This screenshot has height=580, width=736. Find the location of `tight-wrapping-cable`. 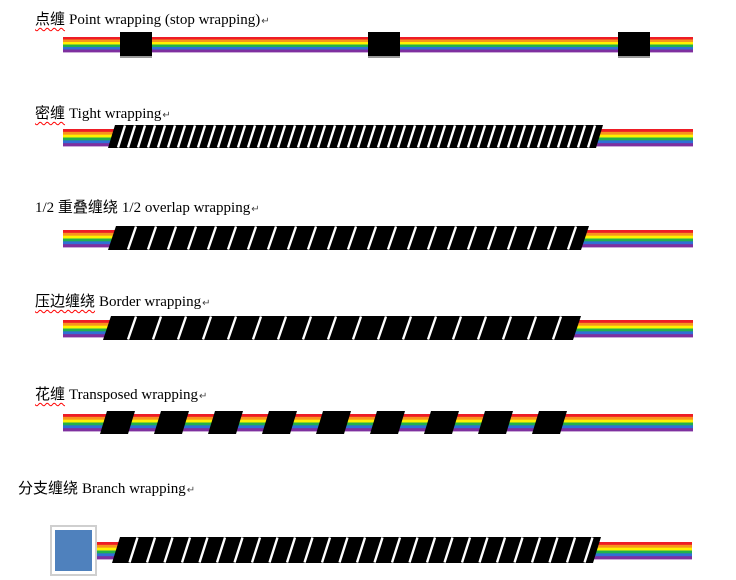

tight-wrapping-cable is located at coordinates (378, 136).